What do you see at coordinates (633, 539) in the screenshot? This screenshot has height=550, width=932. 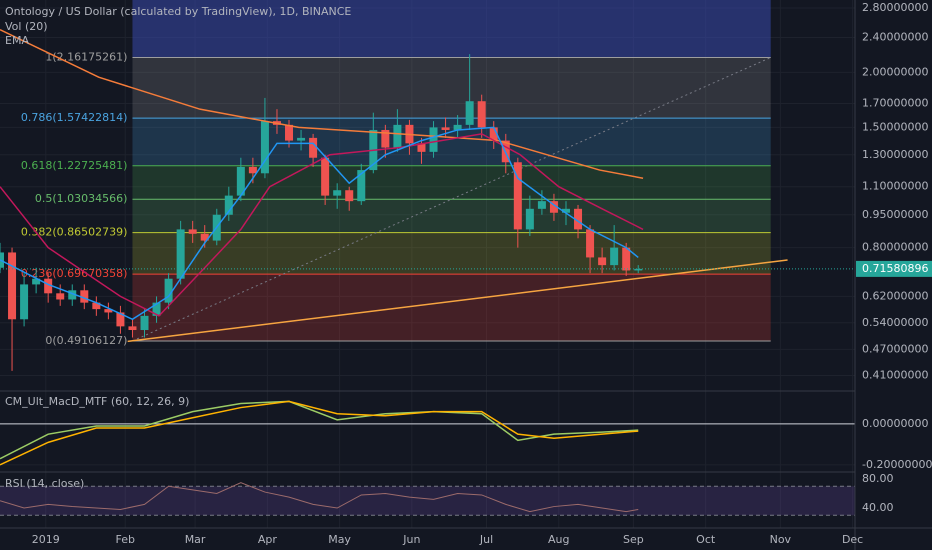 I see `x-tick-label: Sep` at bounding box center [633, 539].